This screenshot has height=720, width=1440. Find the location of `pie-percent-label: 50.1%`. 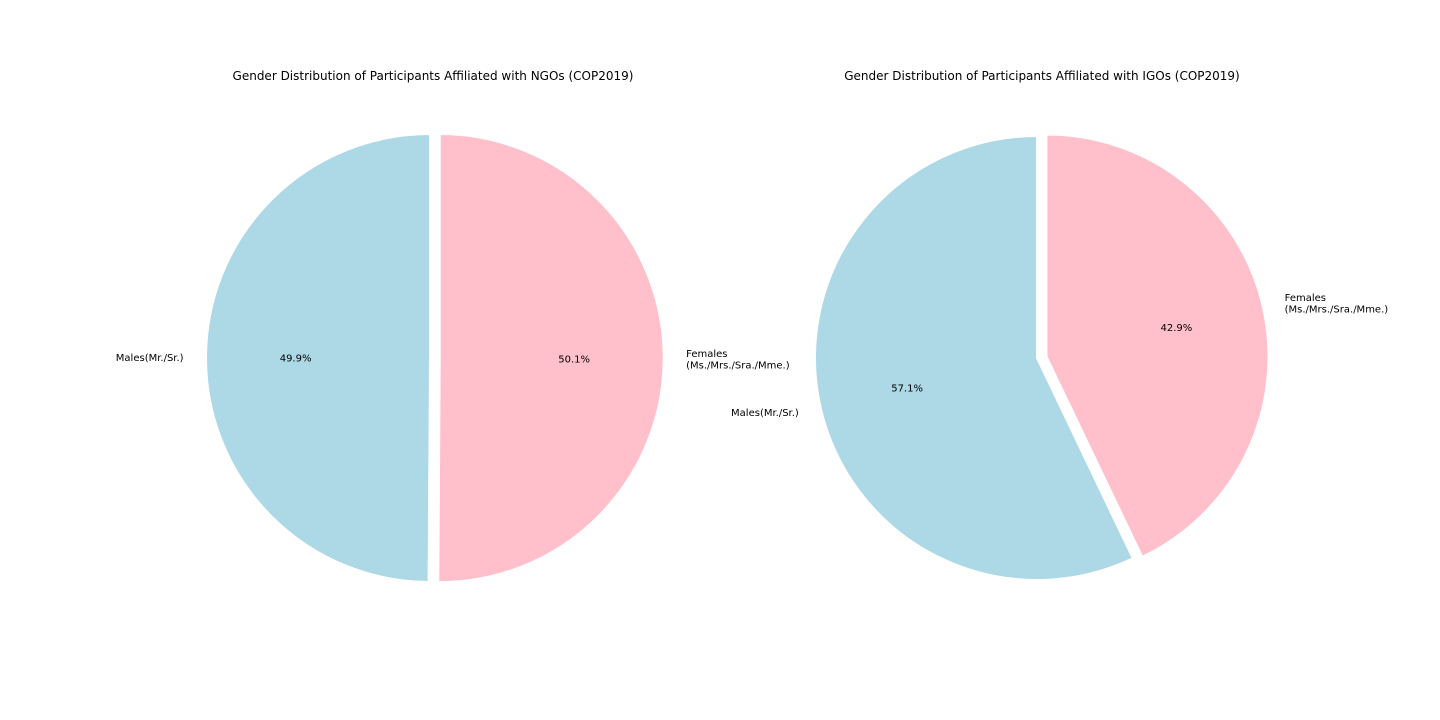

pie-percent-label: 50.1% is located at coordinates (574, 359).